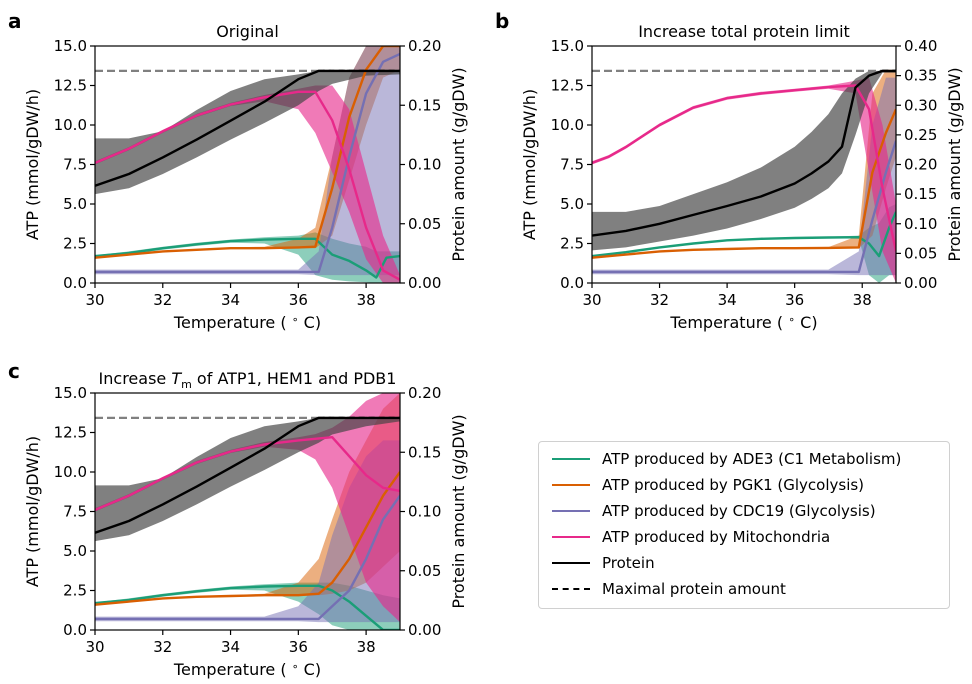 The height and width of the screenshot is (684, 972). I want to click on line-ade3-c, so click(247, 607).